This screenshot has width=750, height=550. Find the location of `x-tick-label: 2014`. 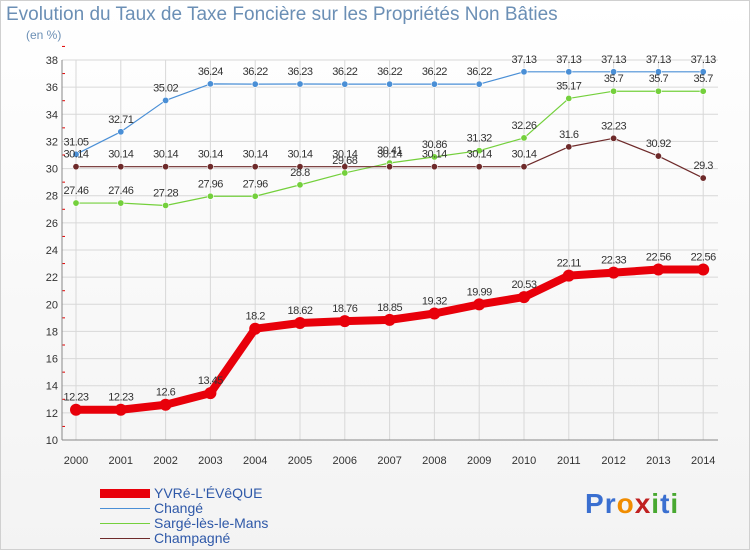

x-tick-label: 2014 is located at coordinates (703, 461).